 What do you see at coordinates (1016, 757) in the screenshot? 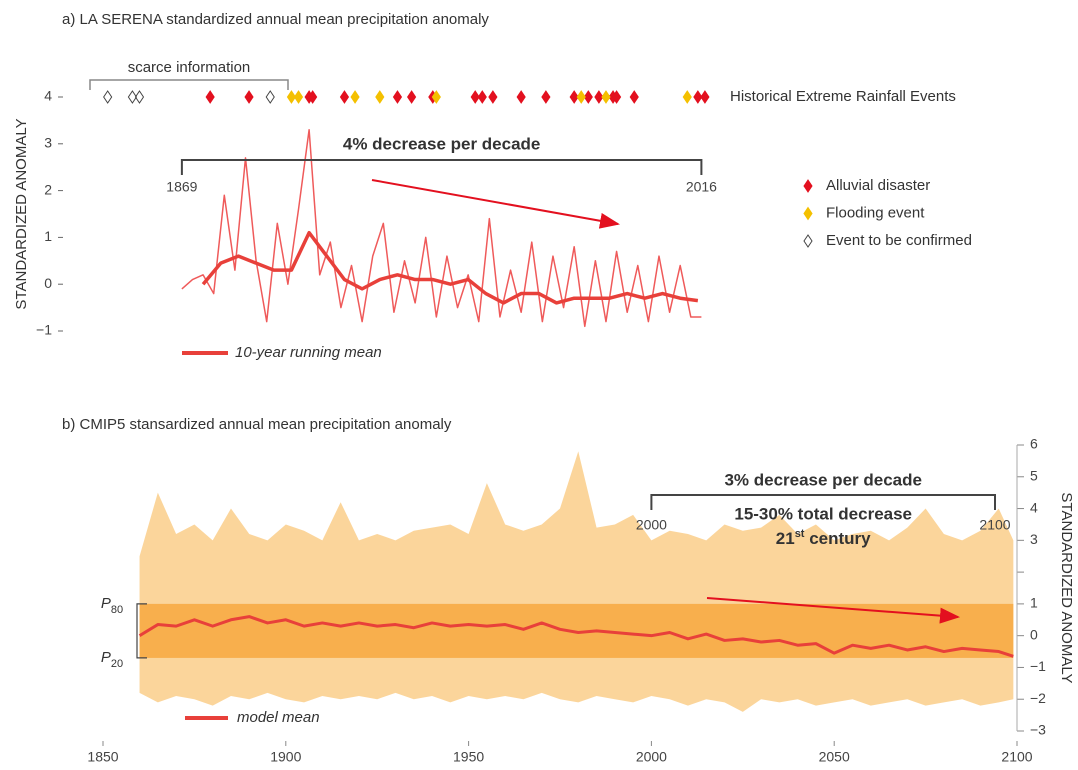
I see `x-tick-label: 2100` at bounding box center [1016, 757].